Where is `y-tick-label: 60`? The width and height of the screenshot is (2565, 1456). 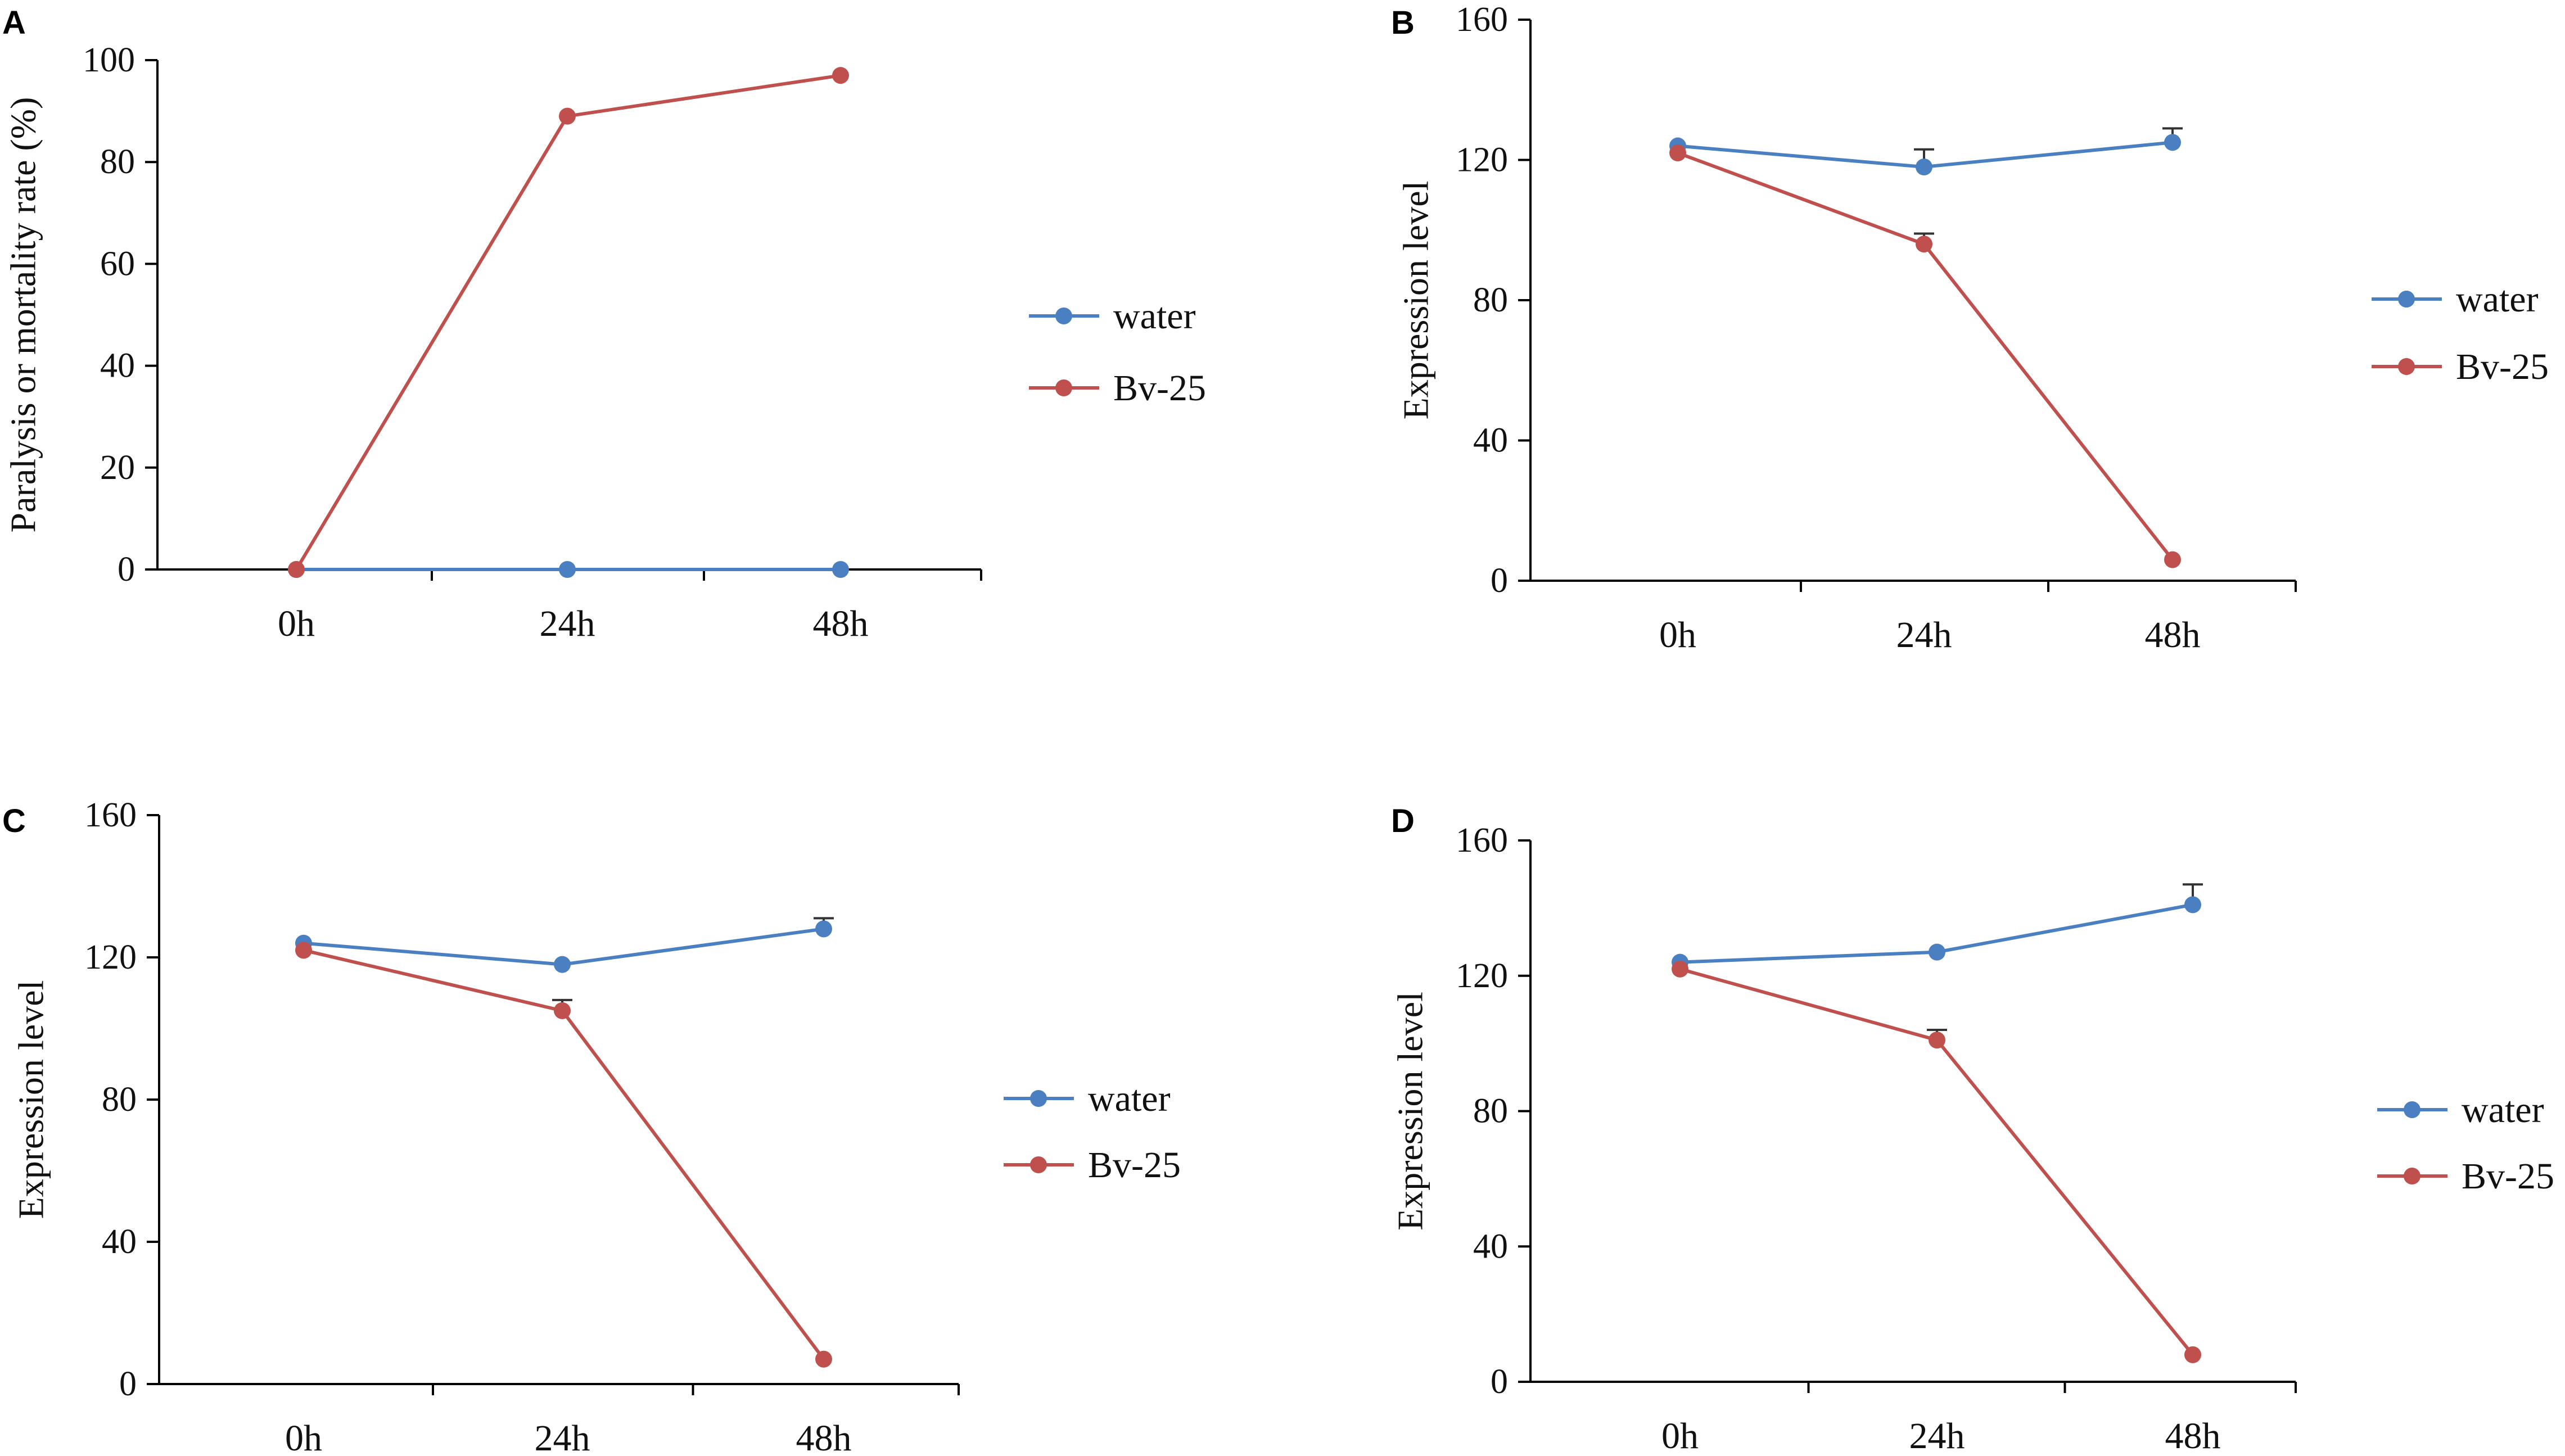 y-tick-label: 60 is located at coordinates (117, 264).